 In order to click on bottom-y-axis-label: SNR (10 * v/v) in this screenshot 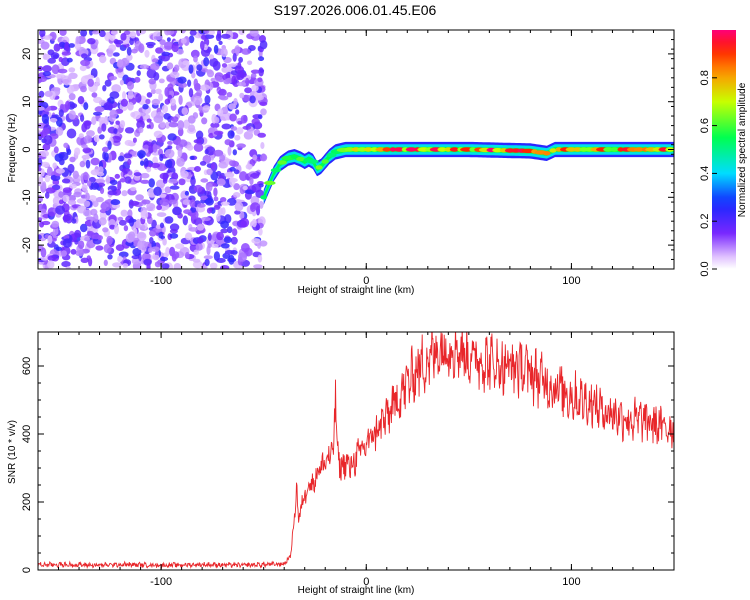, I will do `click(12, 452)`.